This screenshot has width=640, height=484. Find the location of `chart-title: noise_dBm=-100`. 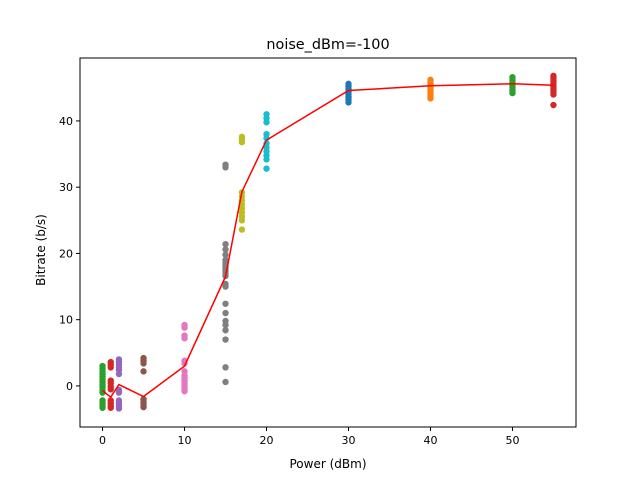

chart-title: noise_dBm=-100 is located at coordinates (327, 45).